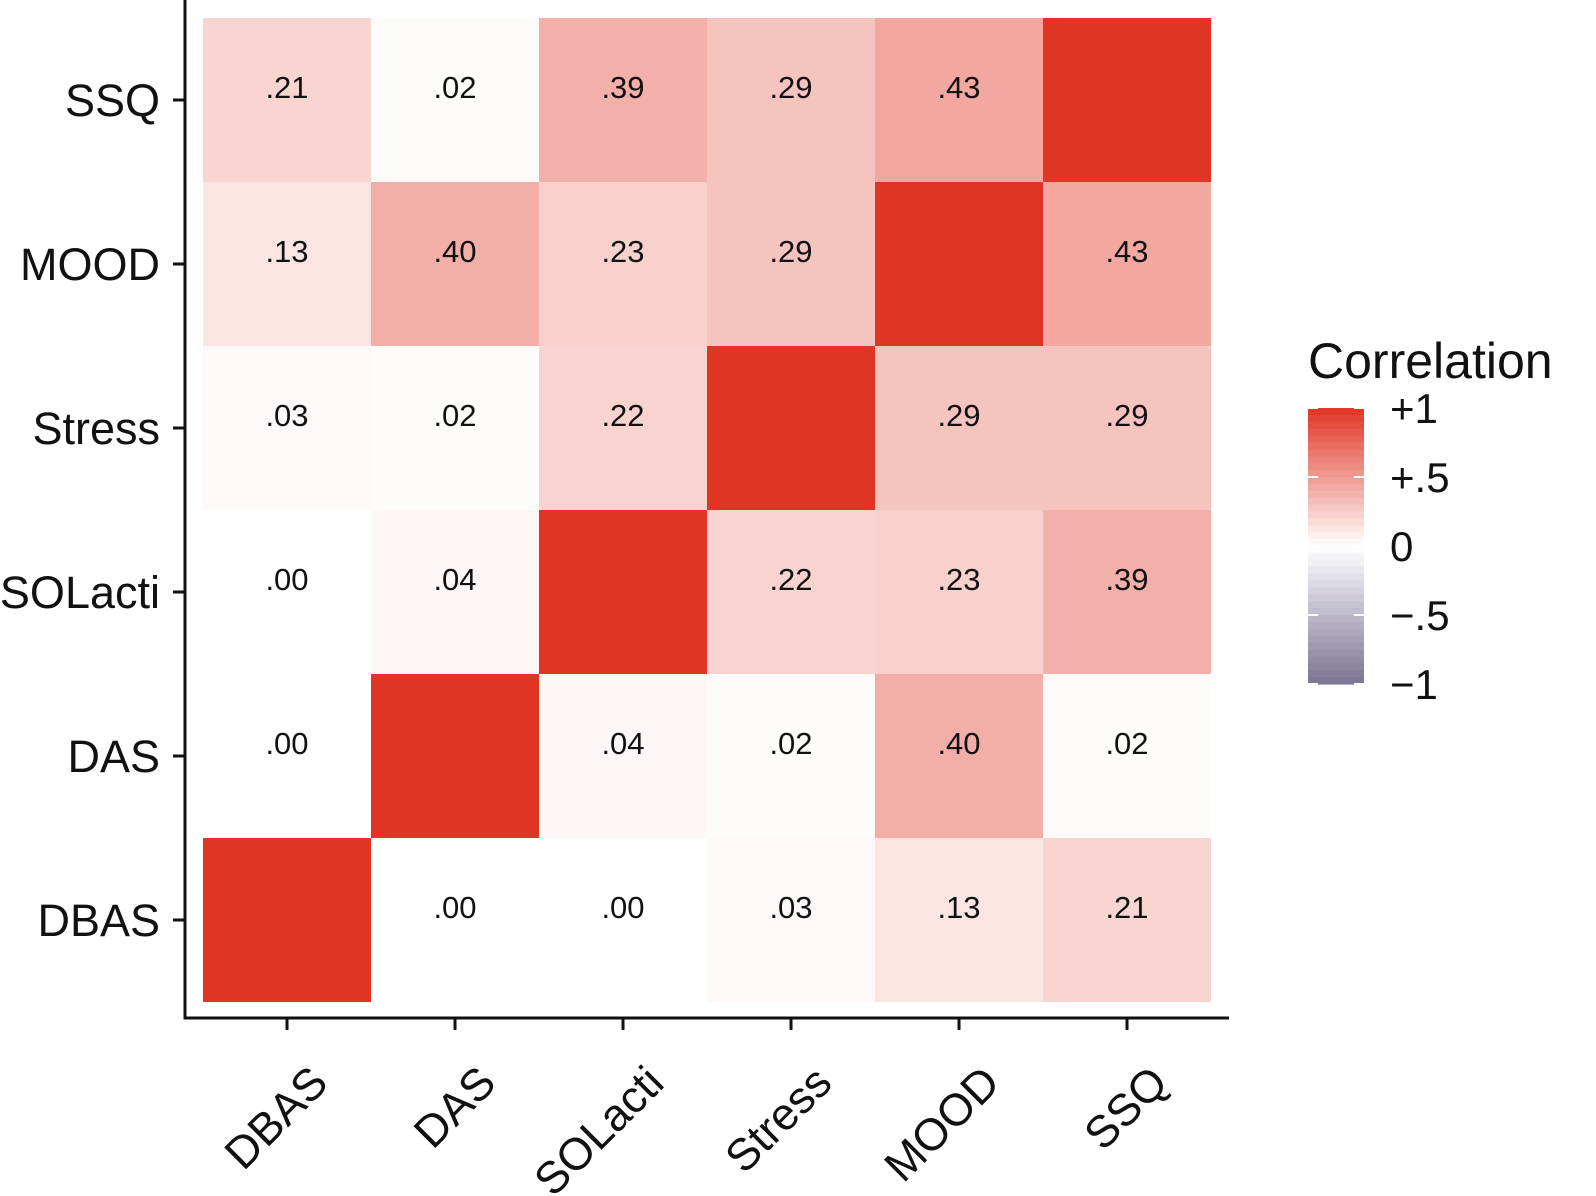 This screenshot has height=1196, width=1596. Describe the element at coordinates (1126, 907) in the screenshot. I see `cell-value-label: .21` at that location.